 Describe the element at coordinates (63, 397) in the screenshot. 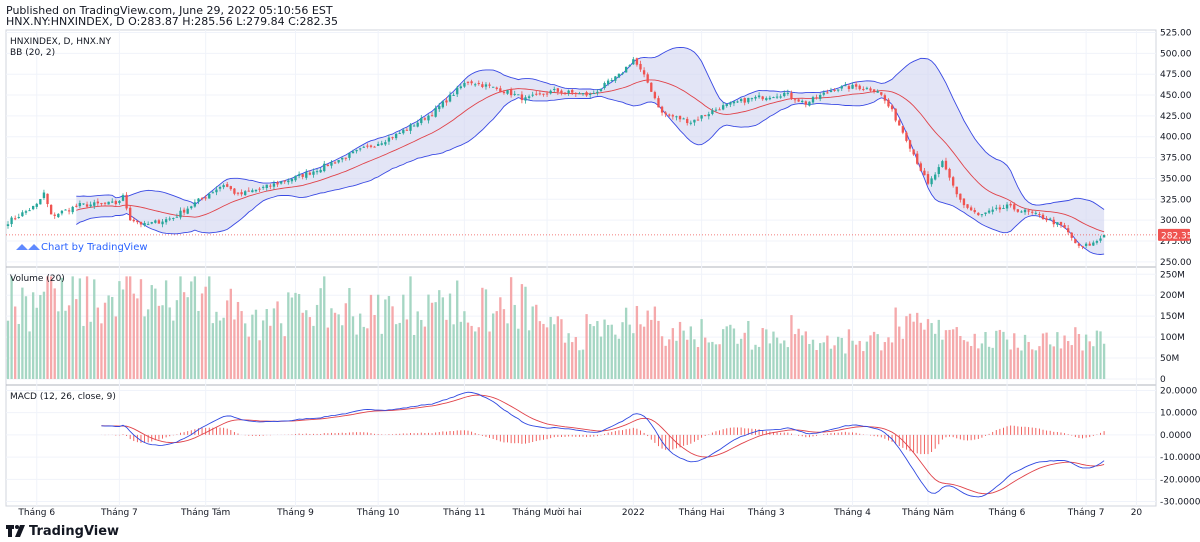

I see `macd-pane-title: MACD (12, 26, close, 9)` at that location.